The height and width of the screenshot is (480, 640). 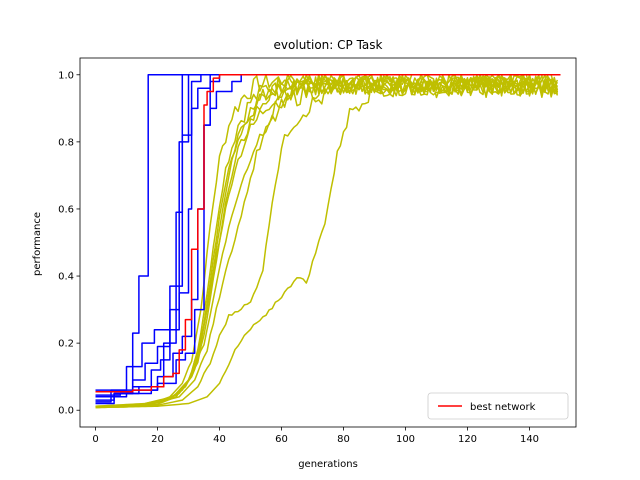 What do you see at coordinates (405, 439) in the screenshot?
I see `x-tick-label: 100` at bounding box center [405, 439].